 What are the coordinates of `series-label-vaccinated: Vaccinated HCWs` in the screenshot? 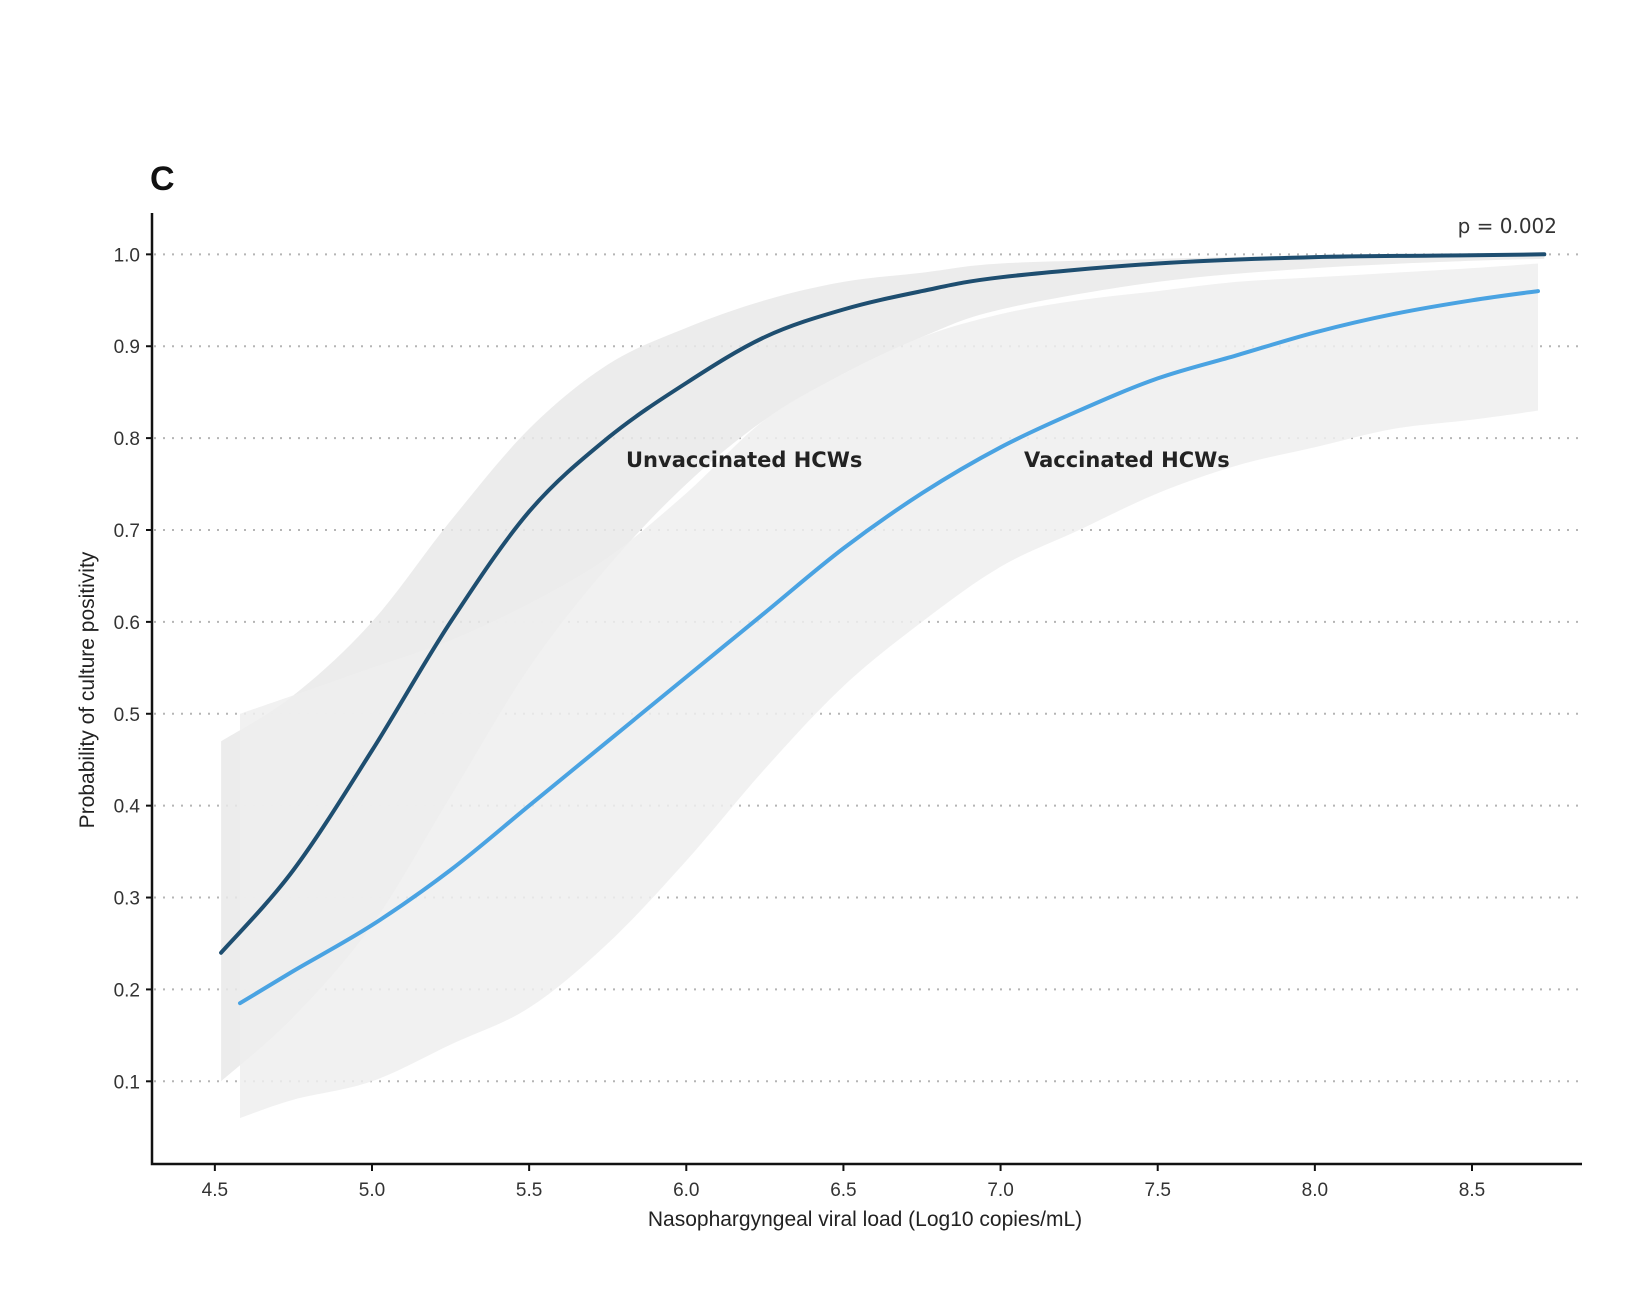 It's located at (1127, 460).